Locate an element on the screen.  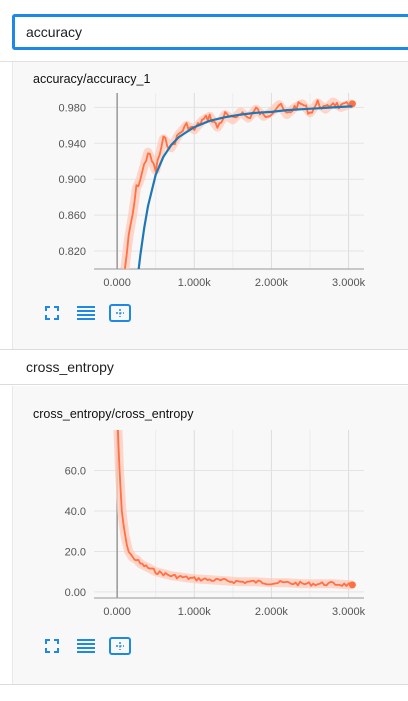
cross-entropy-section-header: cross_entropy is located at coordinates (204, 367).